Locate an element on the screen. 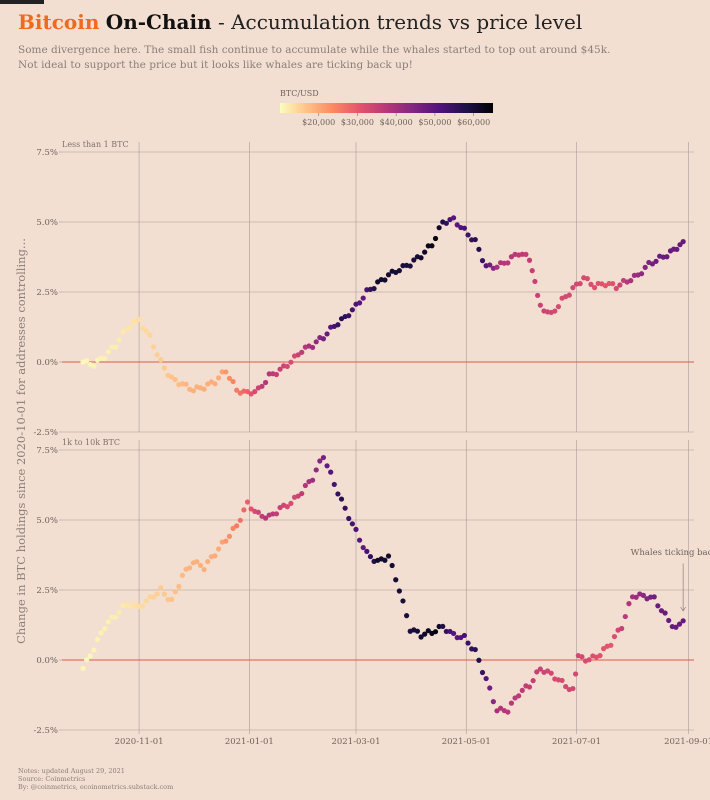 Image resolution: width=710 pixels, height=800 pixels. legend-tick-label: $20,000 is located at coordinates (318, 122).